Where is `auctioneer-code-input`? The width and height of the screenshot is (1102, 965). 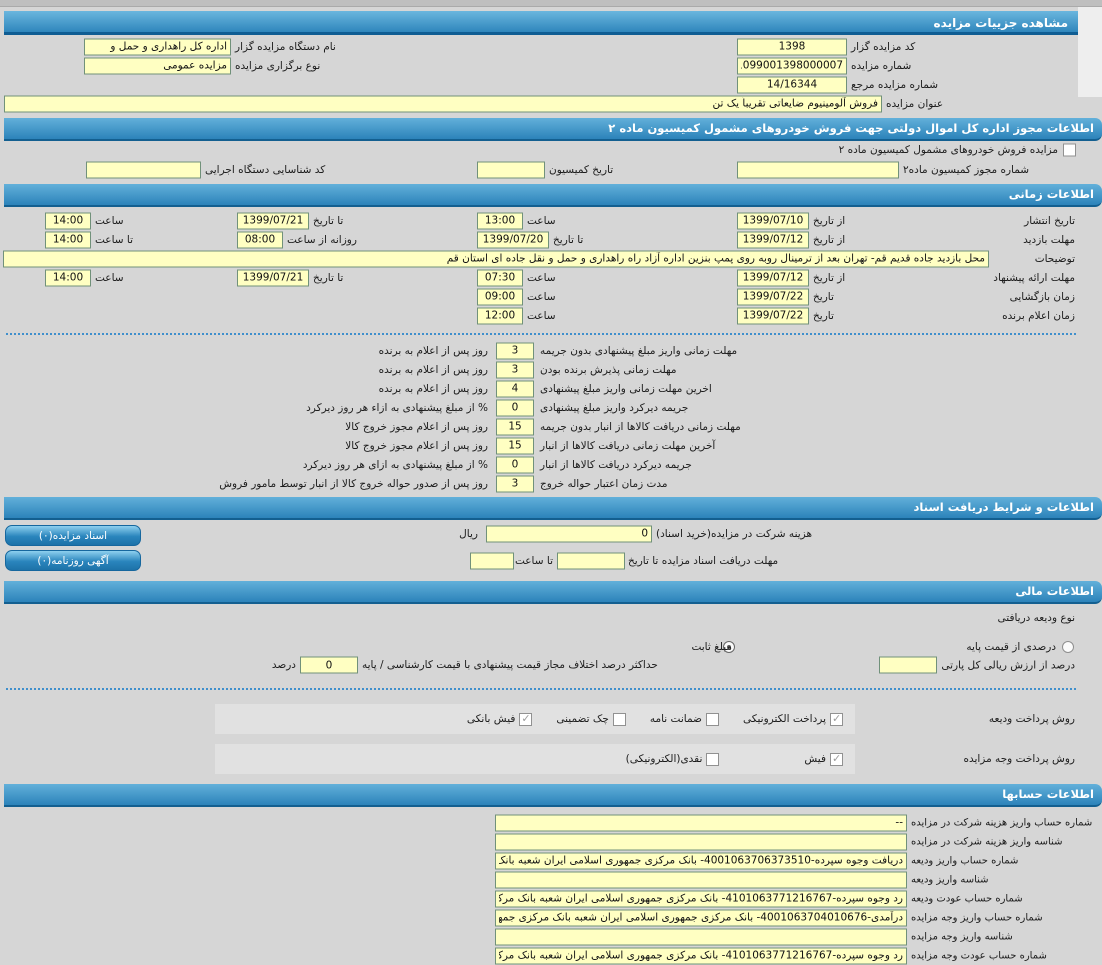
auctioneer-code-input is located at coordinates (792, 46).